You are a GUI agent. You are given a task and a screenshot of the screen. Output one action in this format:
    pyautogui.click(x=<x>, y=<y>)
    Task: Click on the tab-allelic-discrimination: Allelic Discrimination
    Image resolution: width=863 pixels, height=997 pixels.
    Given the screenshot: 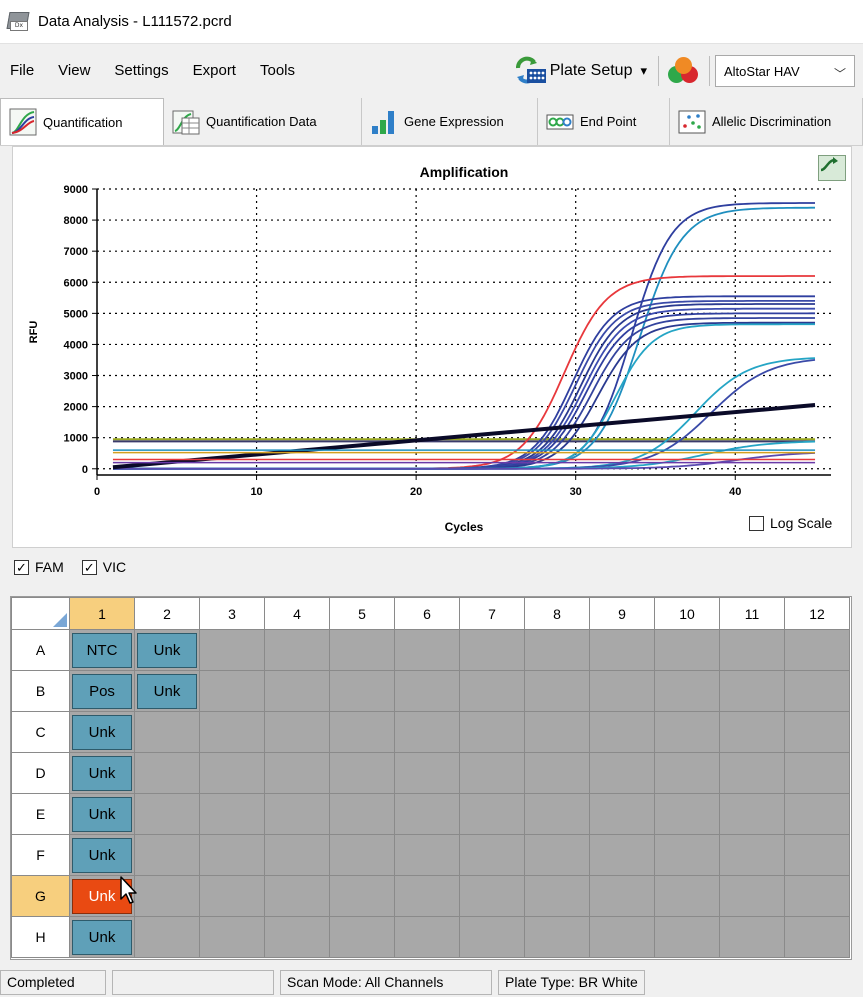 What is the action you would take?
    pyautogui.click(x=766, y=121)
    